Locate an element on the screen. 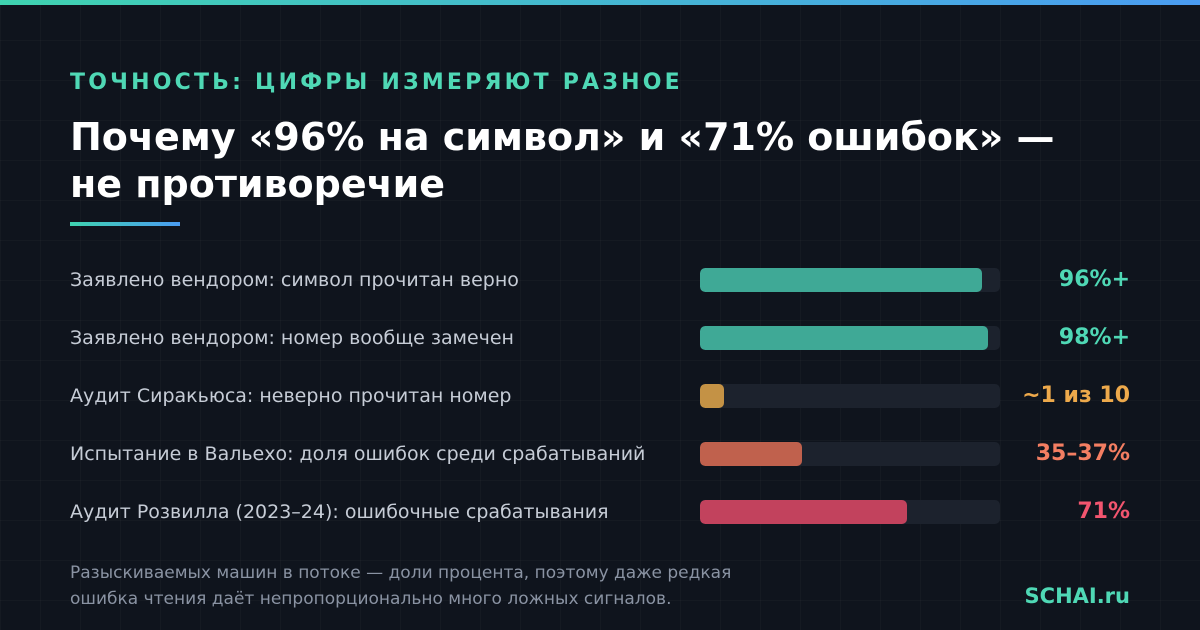  bar-value-label: ~1 из 10 is located at coordinates (1076, 395).